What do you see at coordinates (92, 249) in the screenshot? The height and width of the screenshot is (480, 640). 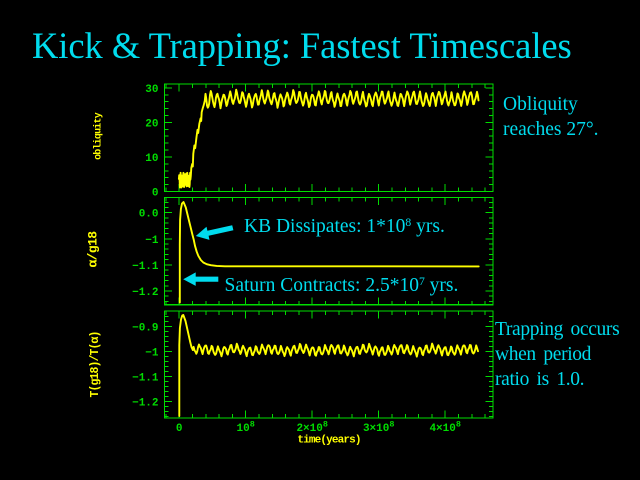 I see `svg-text: α/g18` at bounding box center [92, 249].